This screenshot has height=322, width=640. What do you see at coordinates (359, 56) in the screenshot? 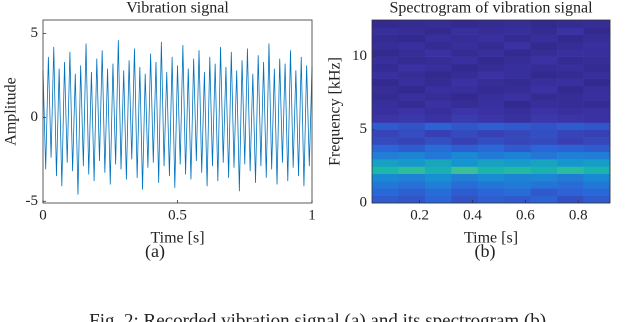
I see `y-tick-label: 10` at bounding box center [359, 56].